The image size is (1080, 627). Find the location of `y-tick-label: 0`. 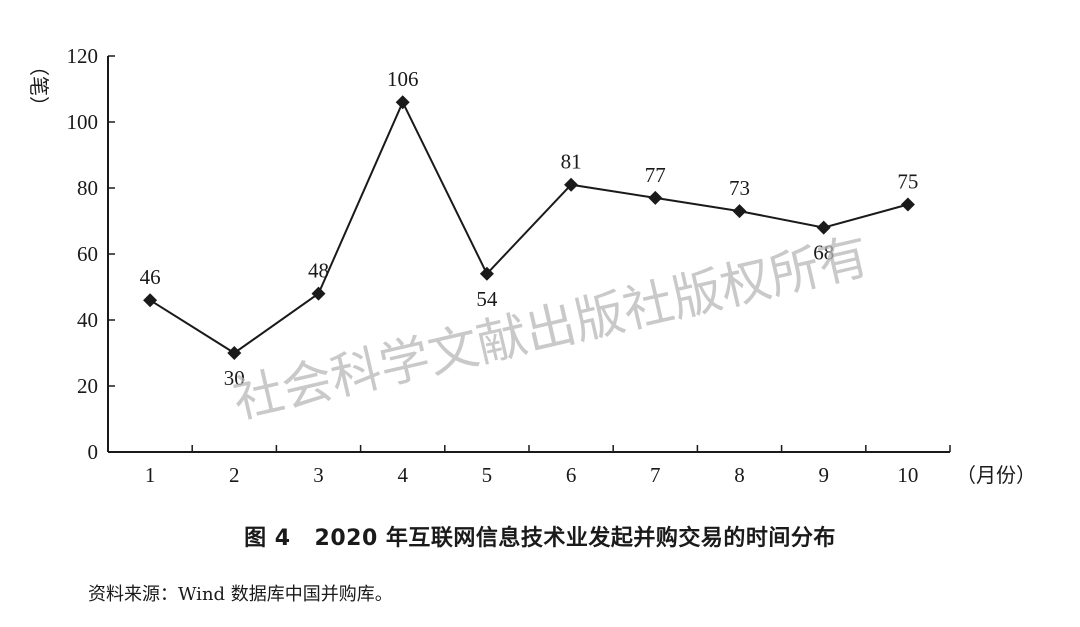

y-tick-label: 0 is located at coordinates (93, 452).